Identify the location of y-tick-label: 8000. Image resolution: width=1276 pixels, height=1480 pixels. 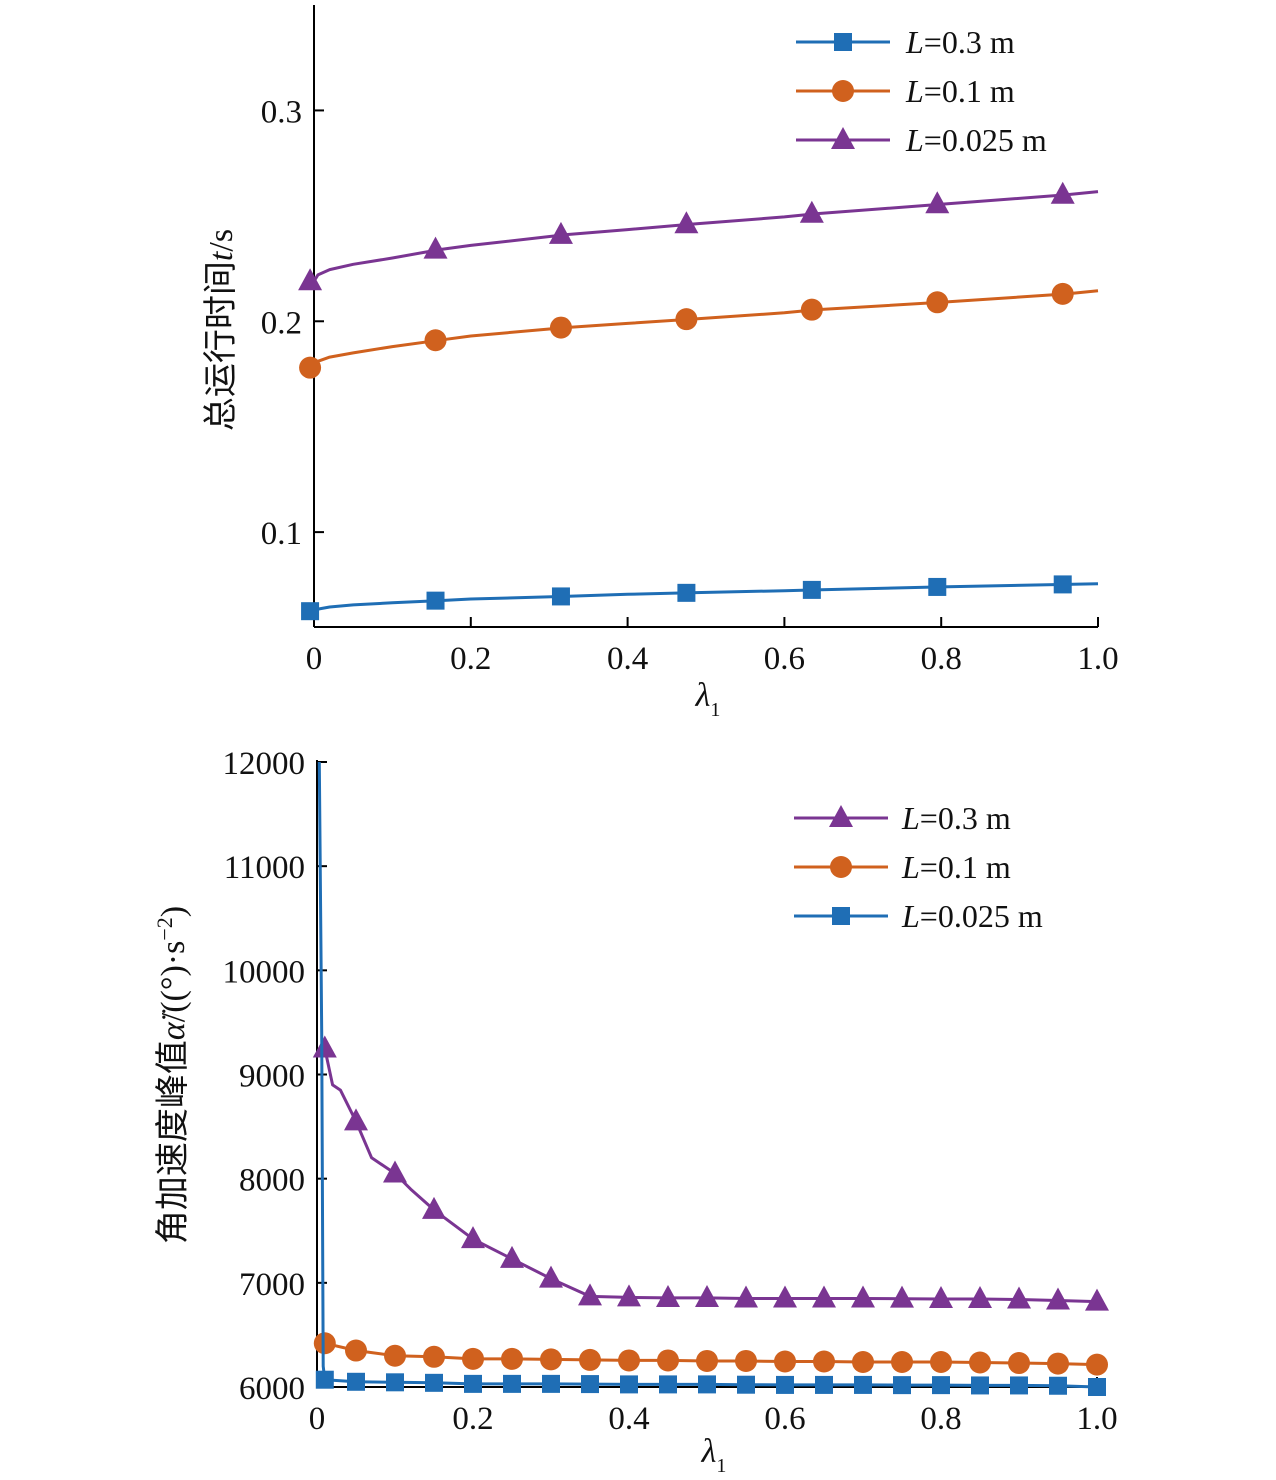
(272, 1181).